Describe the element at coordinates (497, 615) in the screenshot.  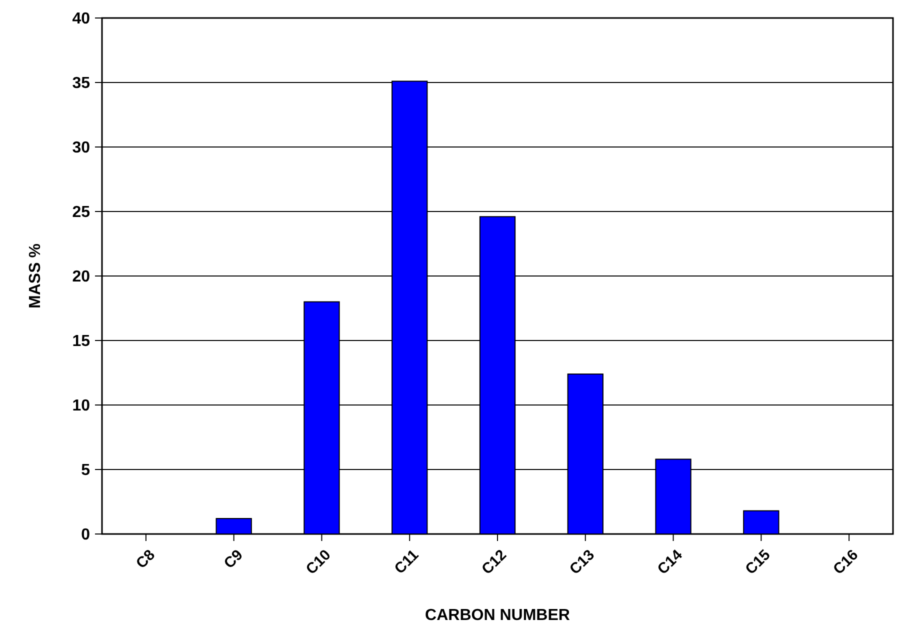
I see `x-axis-title: CARBON NUMBER` at that location.